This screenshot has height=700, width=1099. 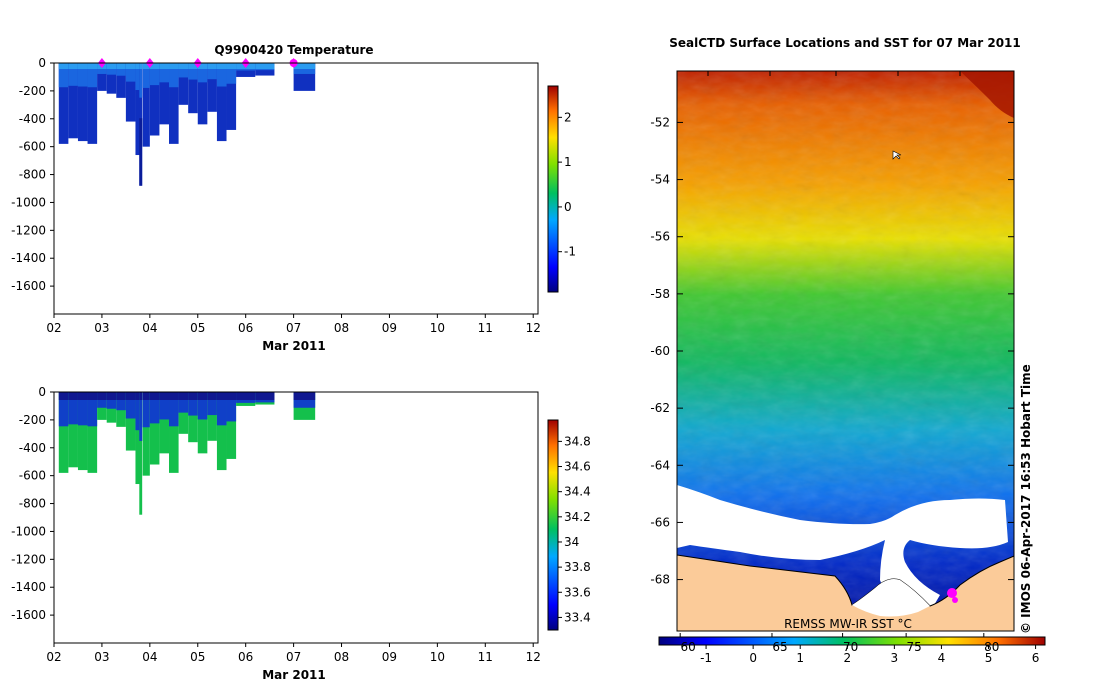 I want to click on sst-colorbar, so click(x=852, y=641).